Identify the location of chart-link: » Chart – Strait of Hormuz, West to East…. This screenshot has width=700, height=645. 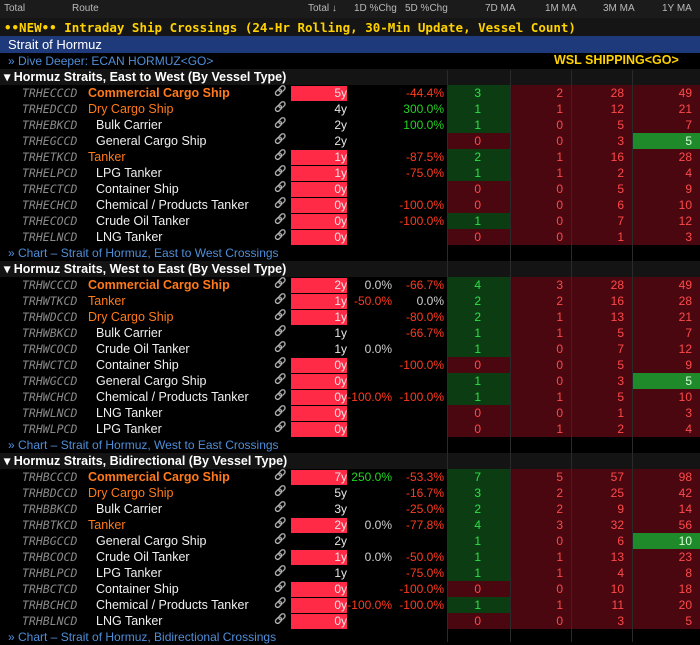
(143, 445).